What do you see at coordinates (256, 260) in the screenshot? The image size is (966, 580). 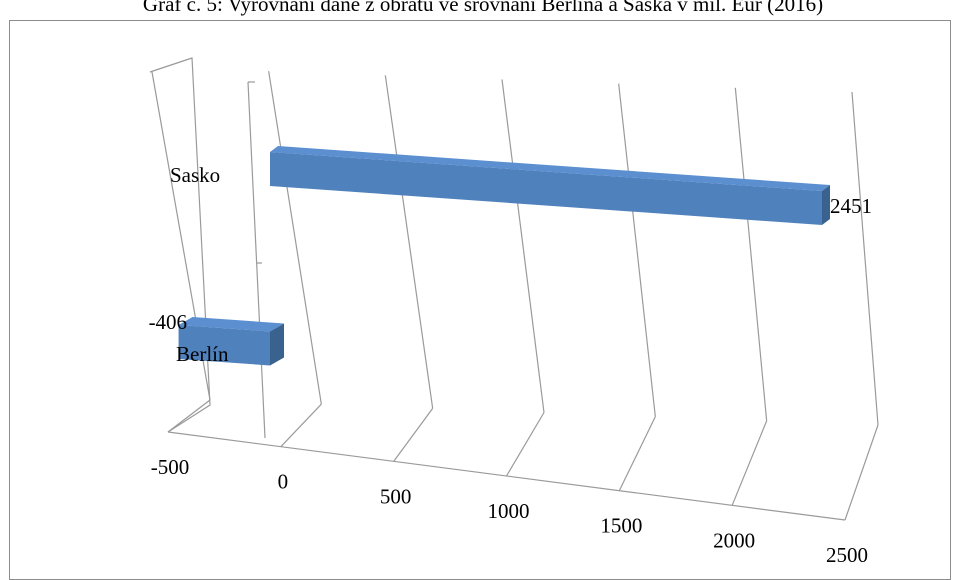 I see `category-axis` at bounding box center [256, 260].